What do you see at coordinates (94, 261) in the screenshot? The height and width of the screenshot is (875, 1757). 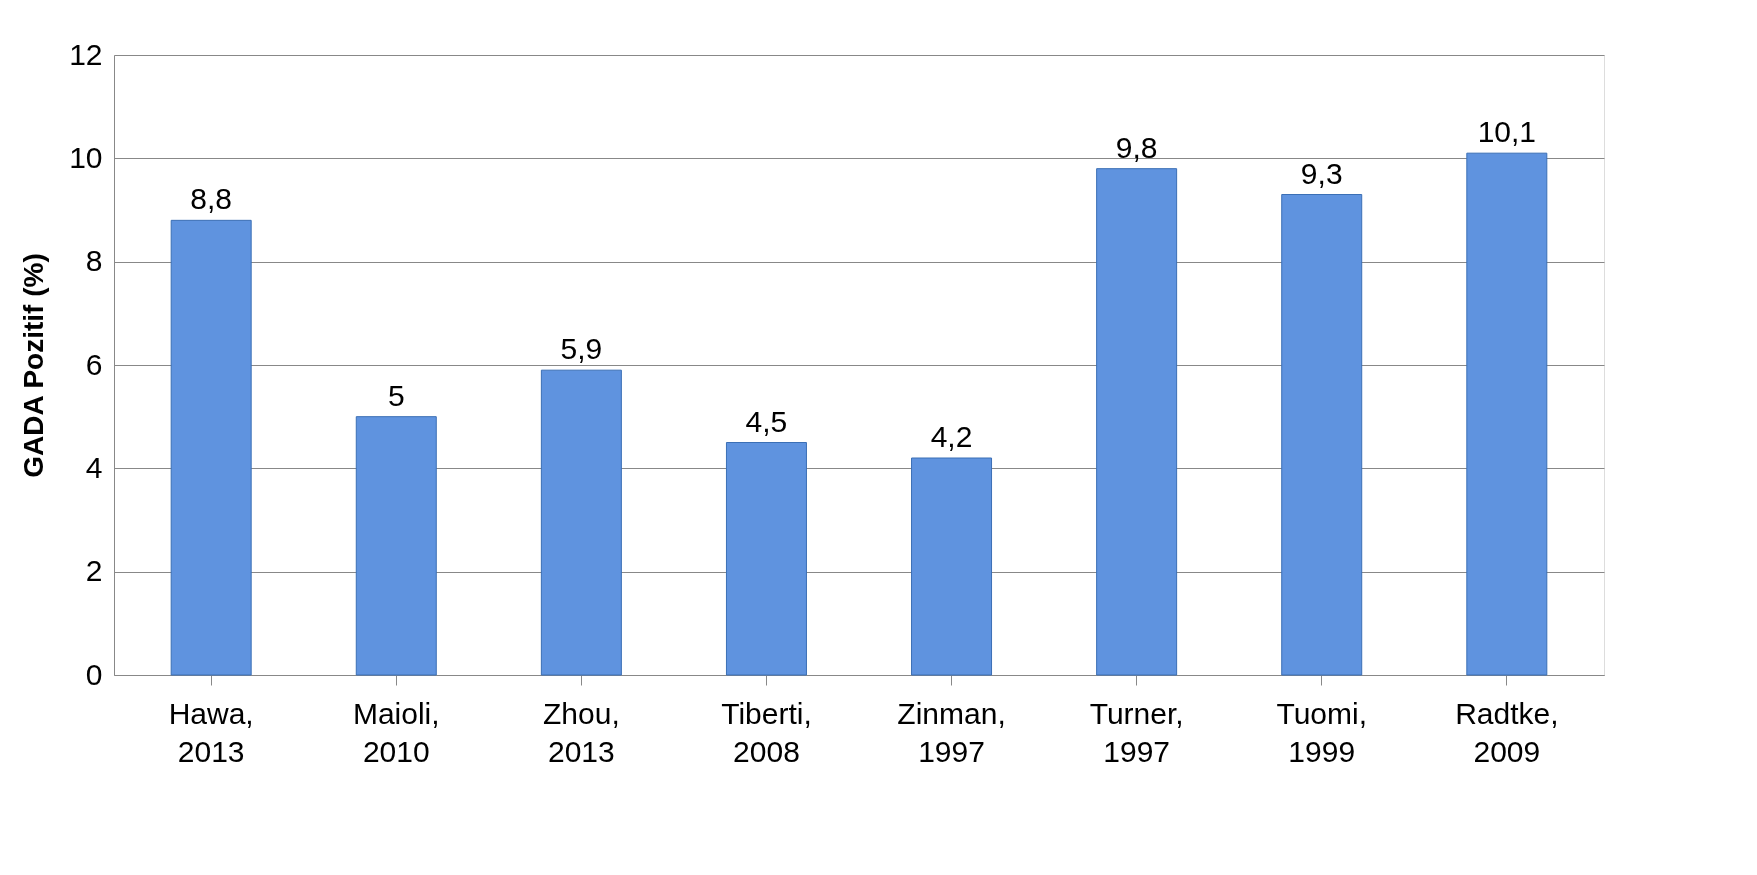 I see `y-tick-label: 8` at bounding box center [94, 261].